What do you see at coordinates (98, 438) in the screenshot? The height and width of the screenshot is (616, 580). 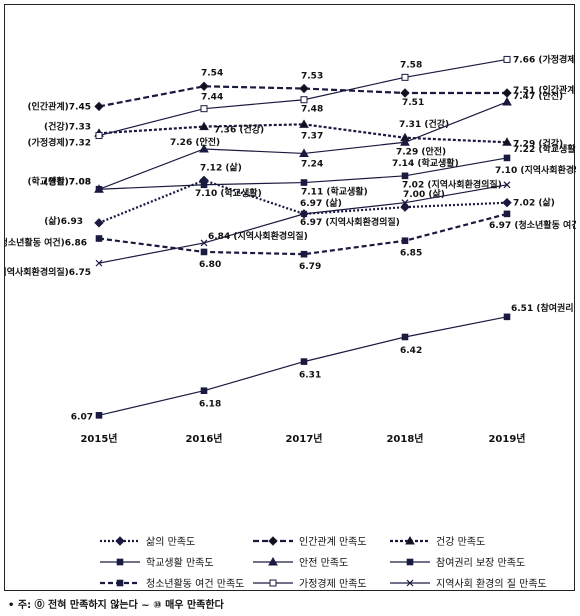 I see `x-tick-label-0: 2015년` at bounding box center [98, 438].